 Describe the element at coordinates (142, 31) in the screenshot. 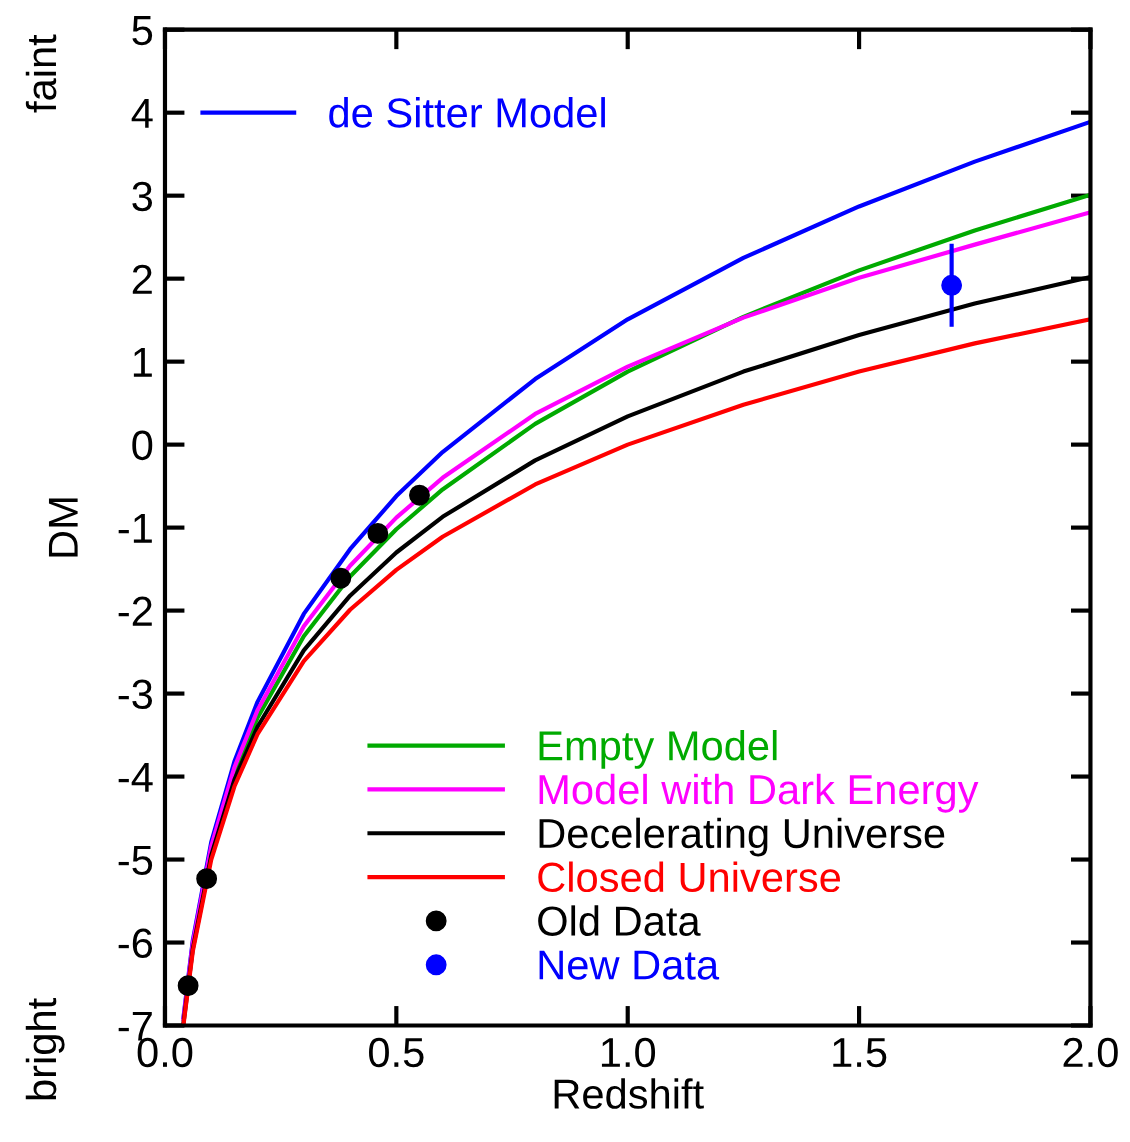

I see `y-tick-label: 5` at that location.